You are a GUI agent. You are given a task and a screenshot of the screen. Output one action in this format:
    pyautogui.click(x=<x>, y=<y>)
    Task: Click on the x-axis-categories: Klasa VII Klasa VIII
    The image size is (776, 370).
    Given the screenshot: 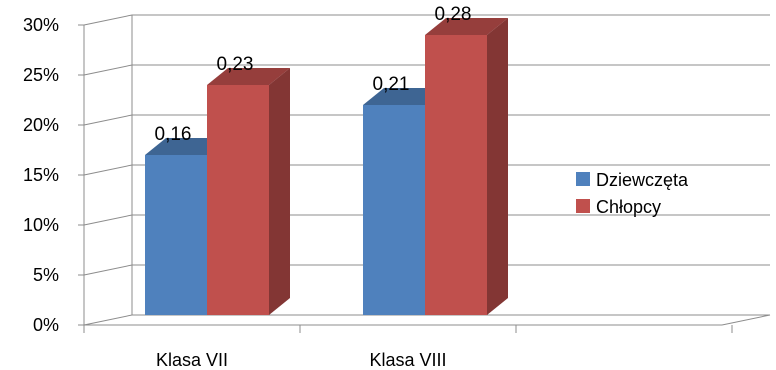 What is the action you would take?
    pyautogui.click(x=408, y=347)
    